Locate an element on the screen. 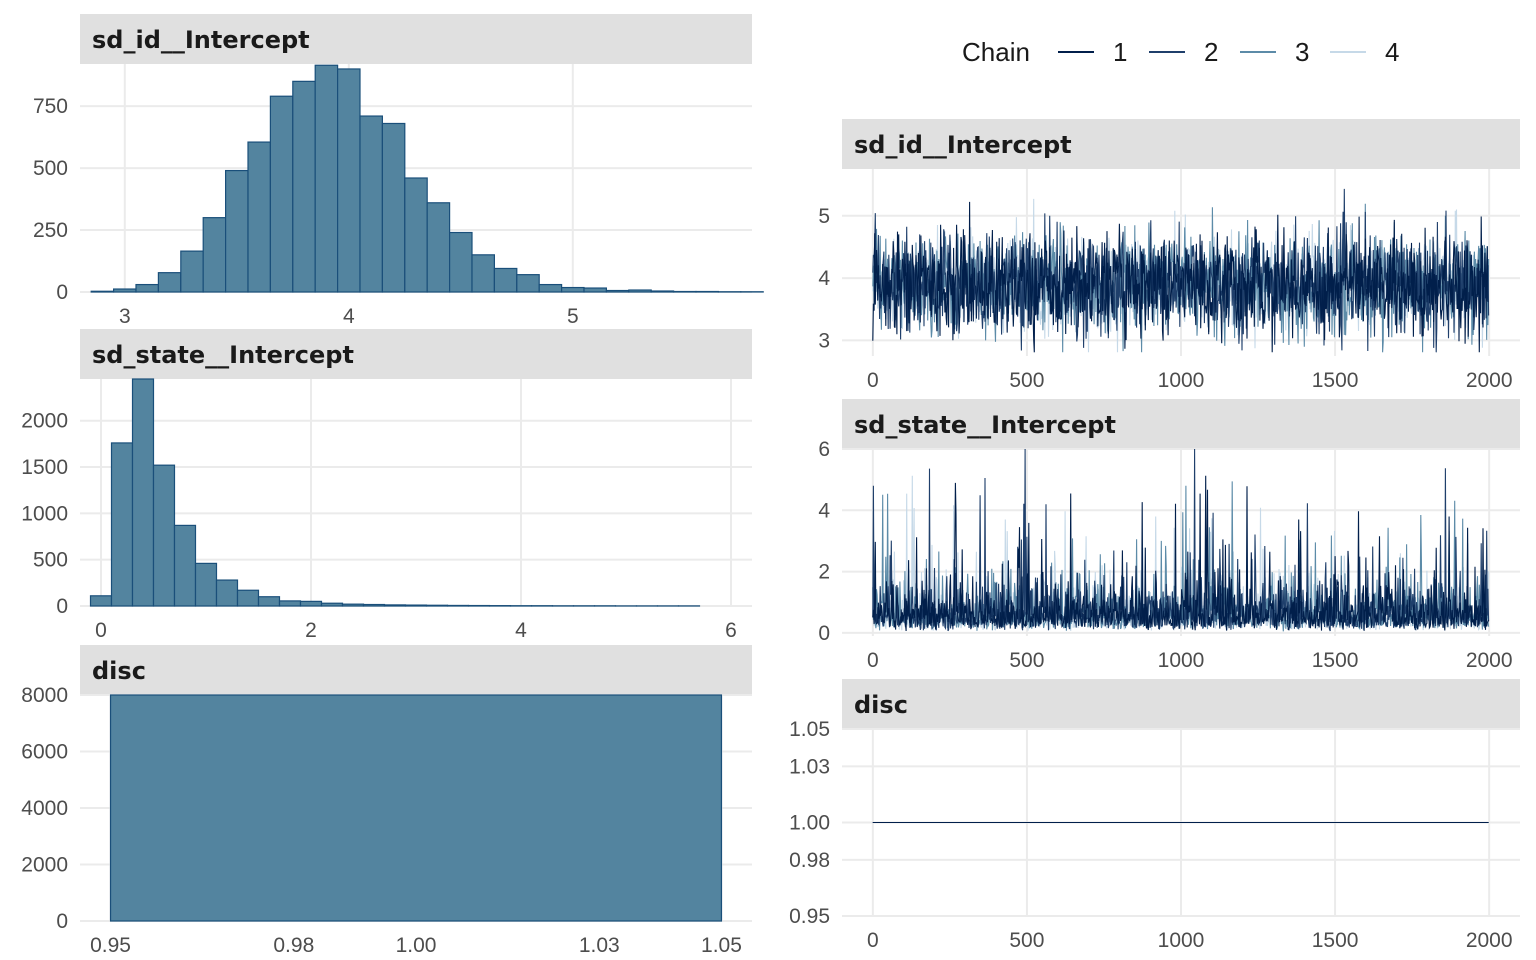 The image size is (1536, 960). x-tick-label: 3 is located at coordinates (125, 316).